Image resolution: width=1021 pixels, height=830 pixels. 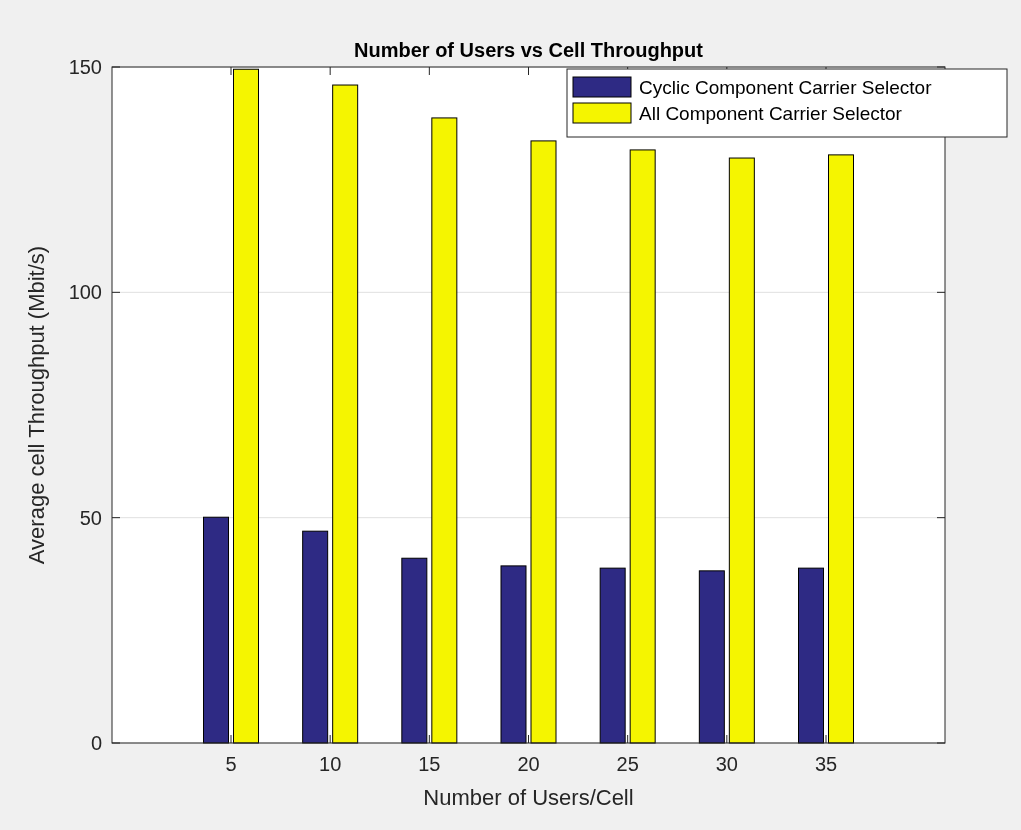 What do you see at coordinates (528, 764) in the screenshot?
I see `x-tick-label: 20` at bounding box center [528, 764].